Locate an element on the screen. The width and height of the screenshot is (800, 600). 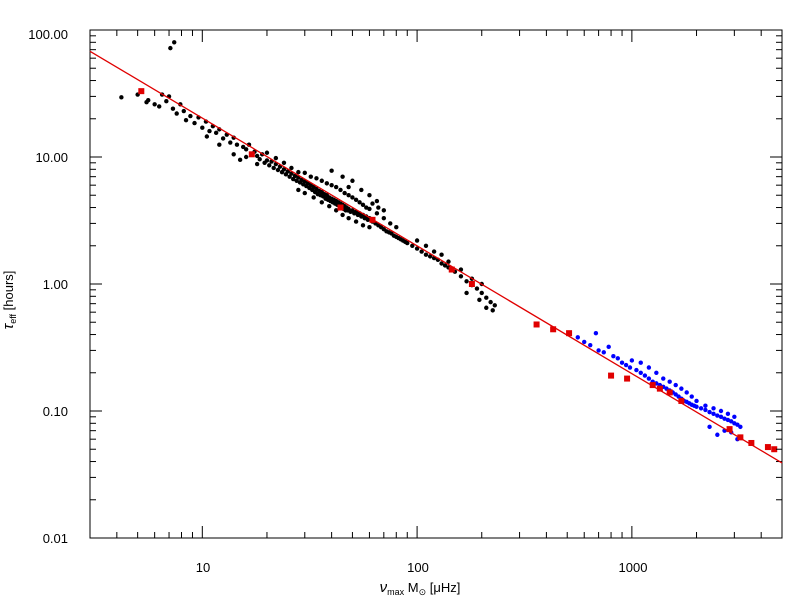
y-axis-label: τeff [hours] is located at coordinates (9, 300).